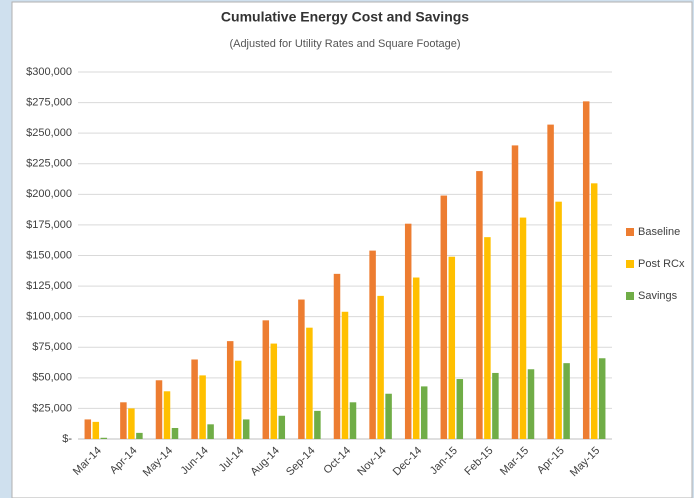  I want to click on y-tick-label: $275,000, so click(49, 102).